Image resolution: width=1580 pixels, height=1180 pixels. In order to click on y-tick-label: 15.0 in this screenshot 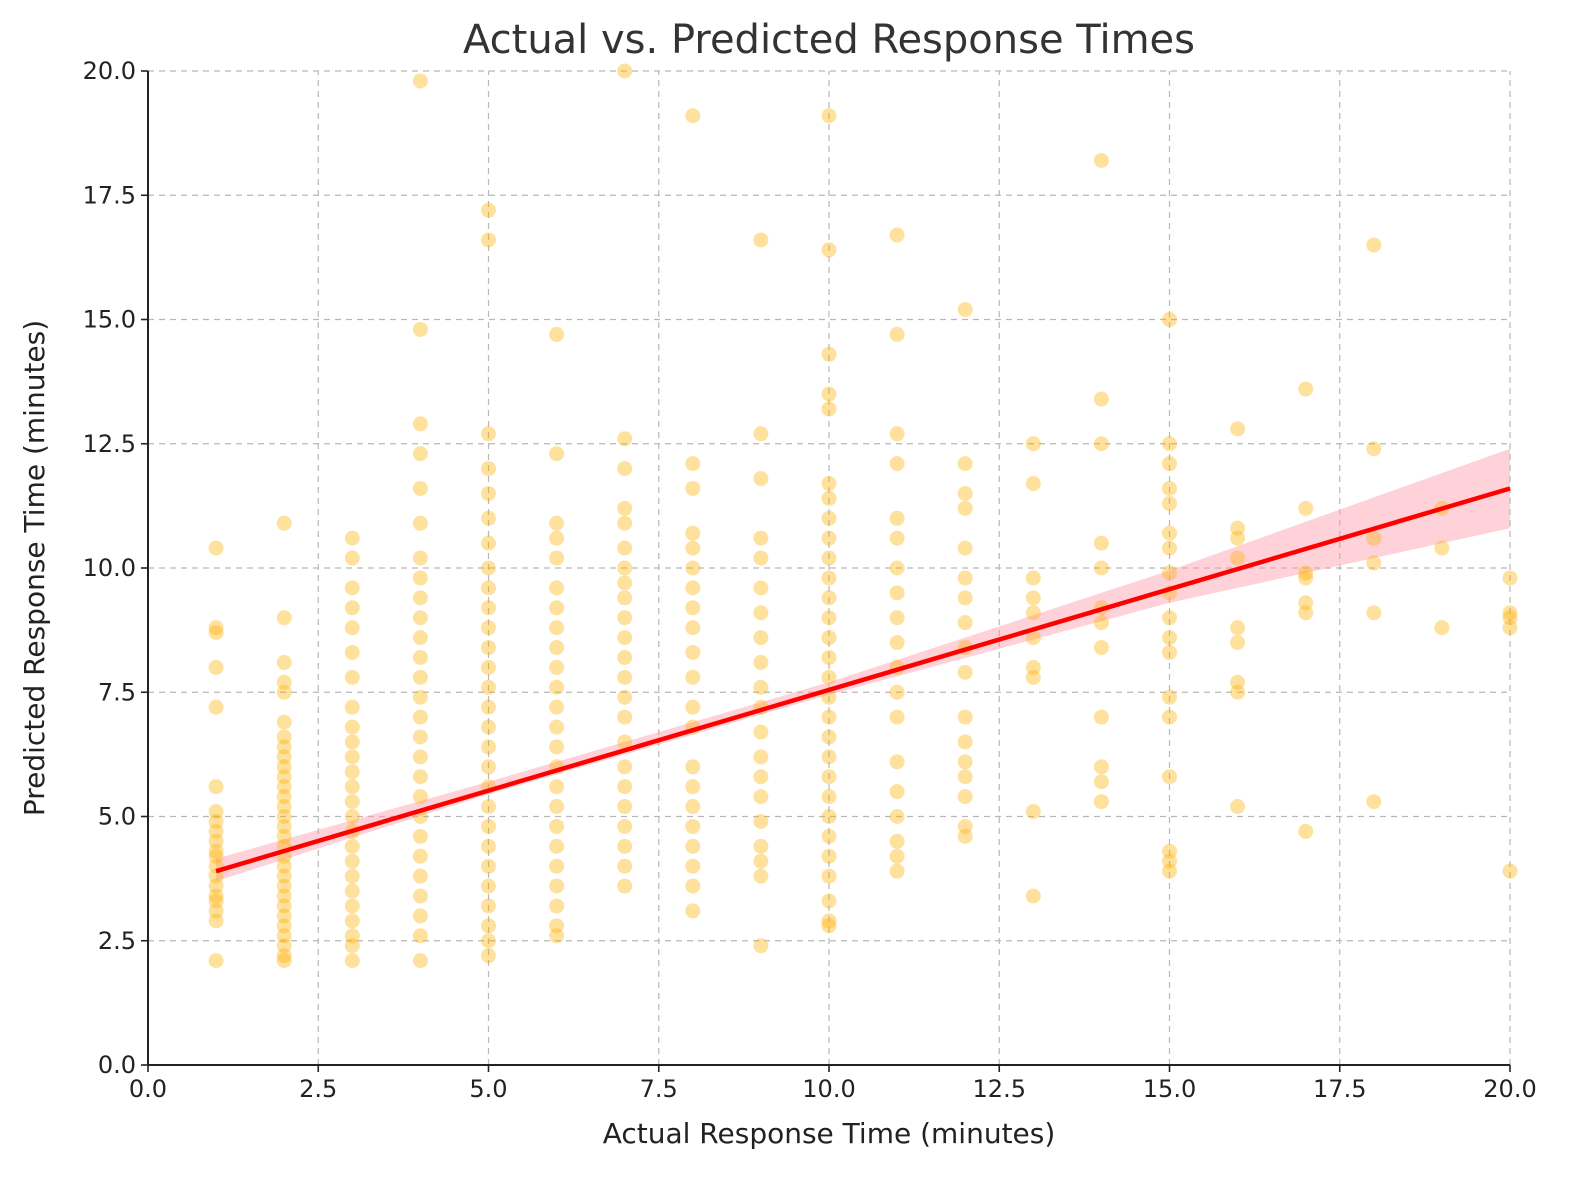, I will do `click(109, 320)`.